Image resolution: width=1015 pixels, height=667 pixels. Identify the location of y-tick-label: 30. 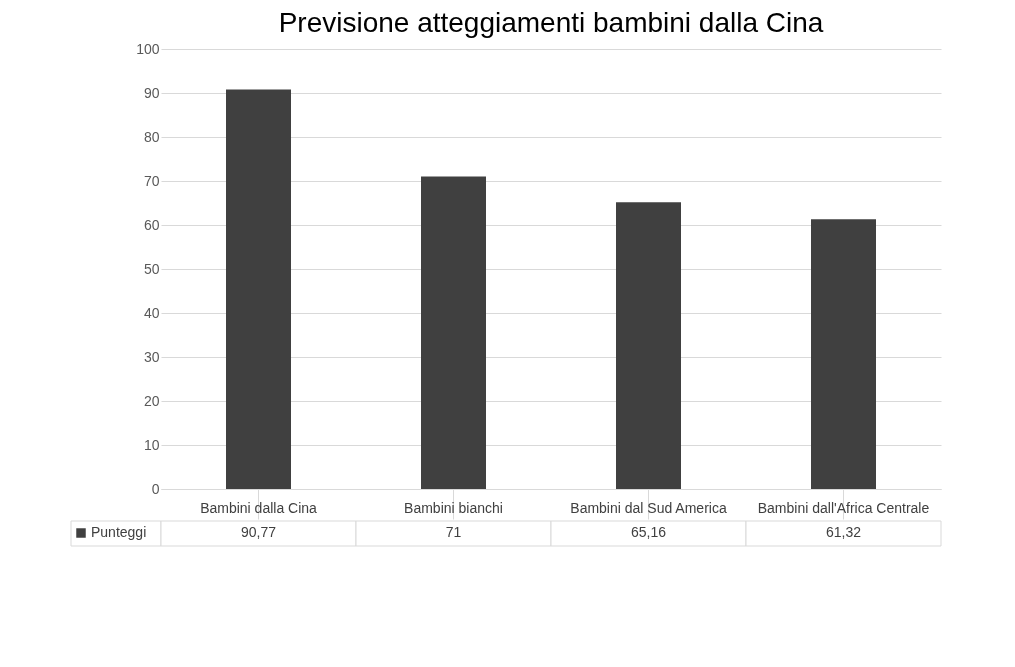
(151, 356).